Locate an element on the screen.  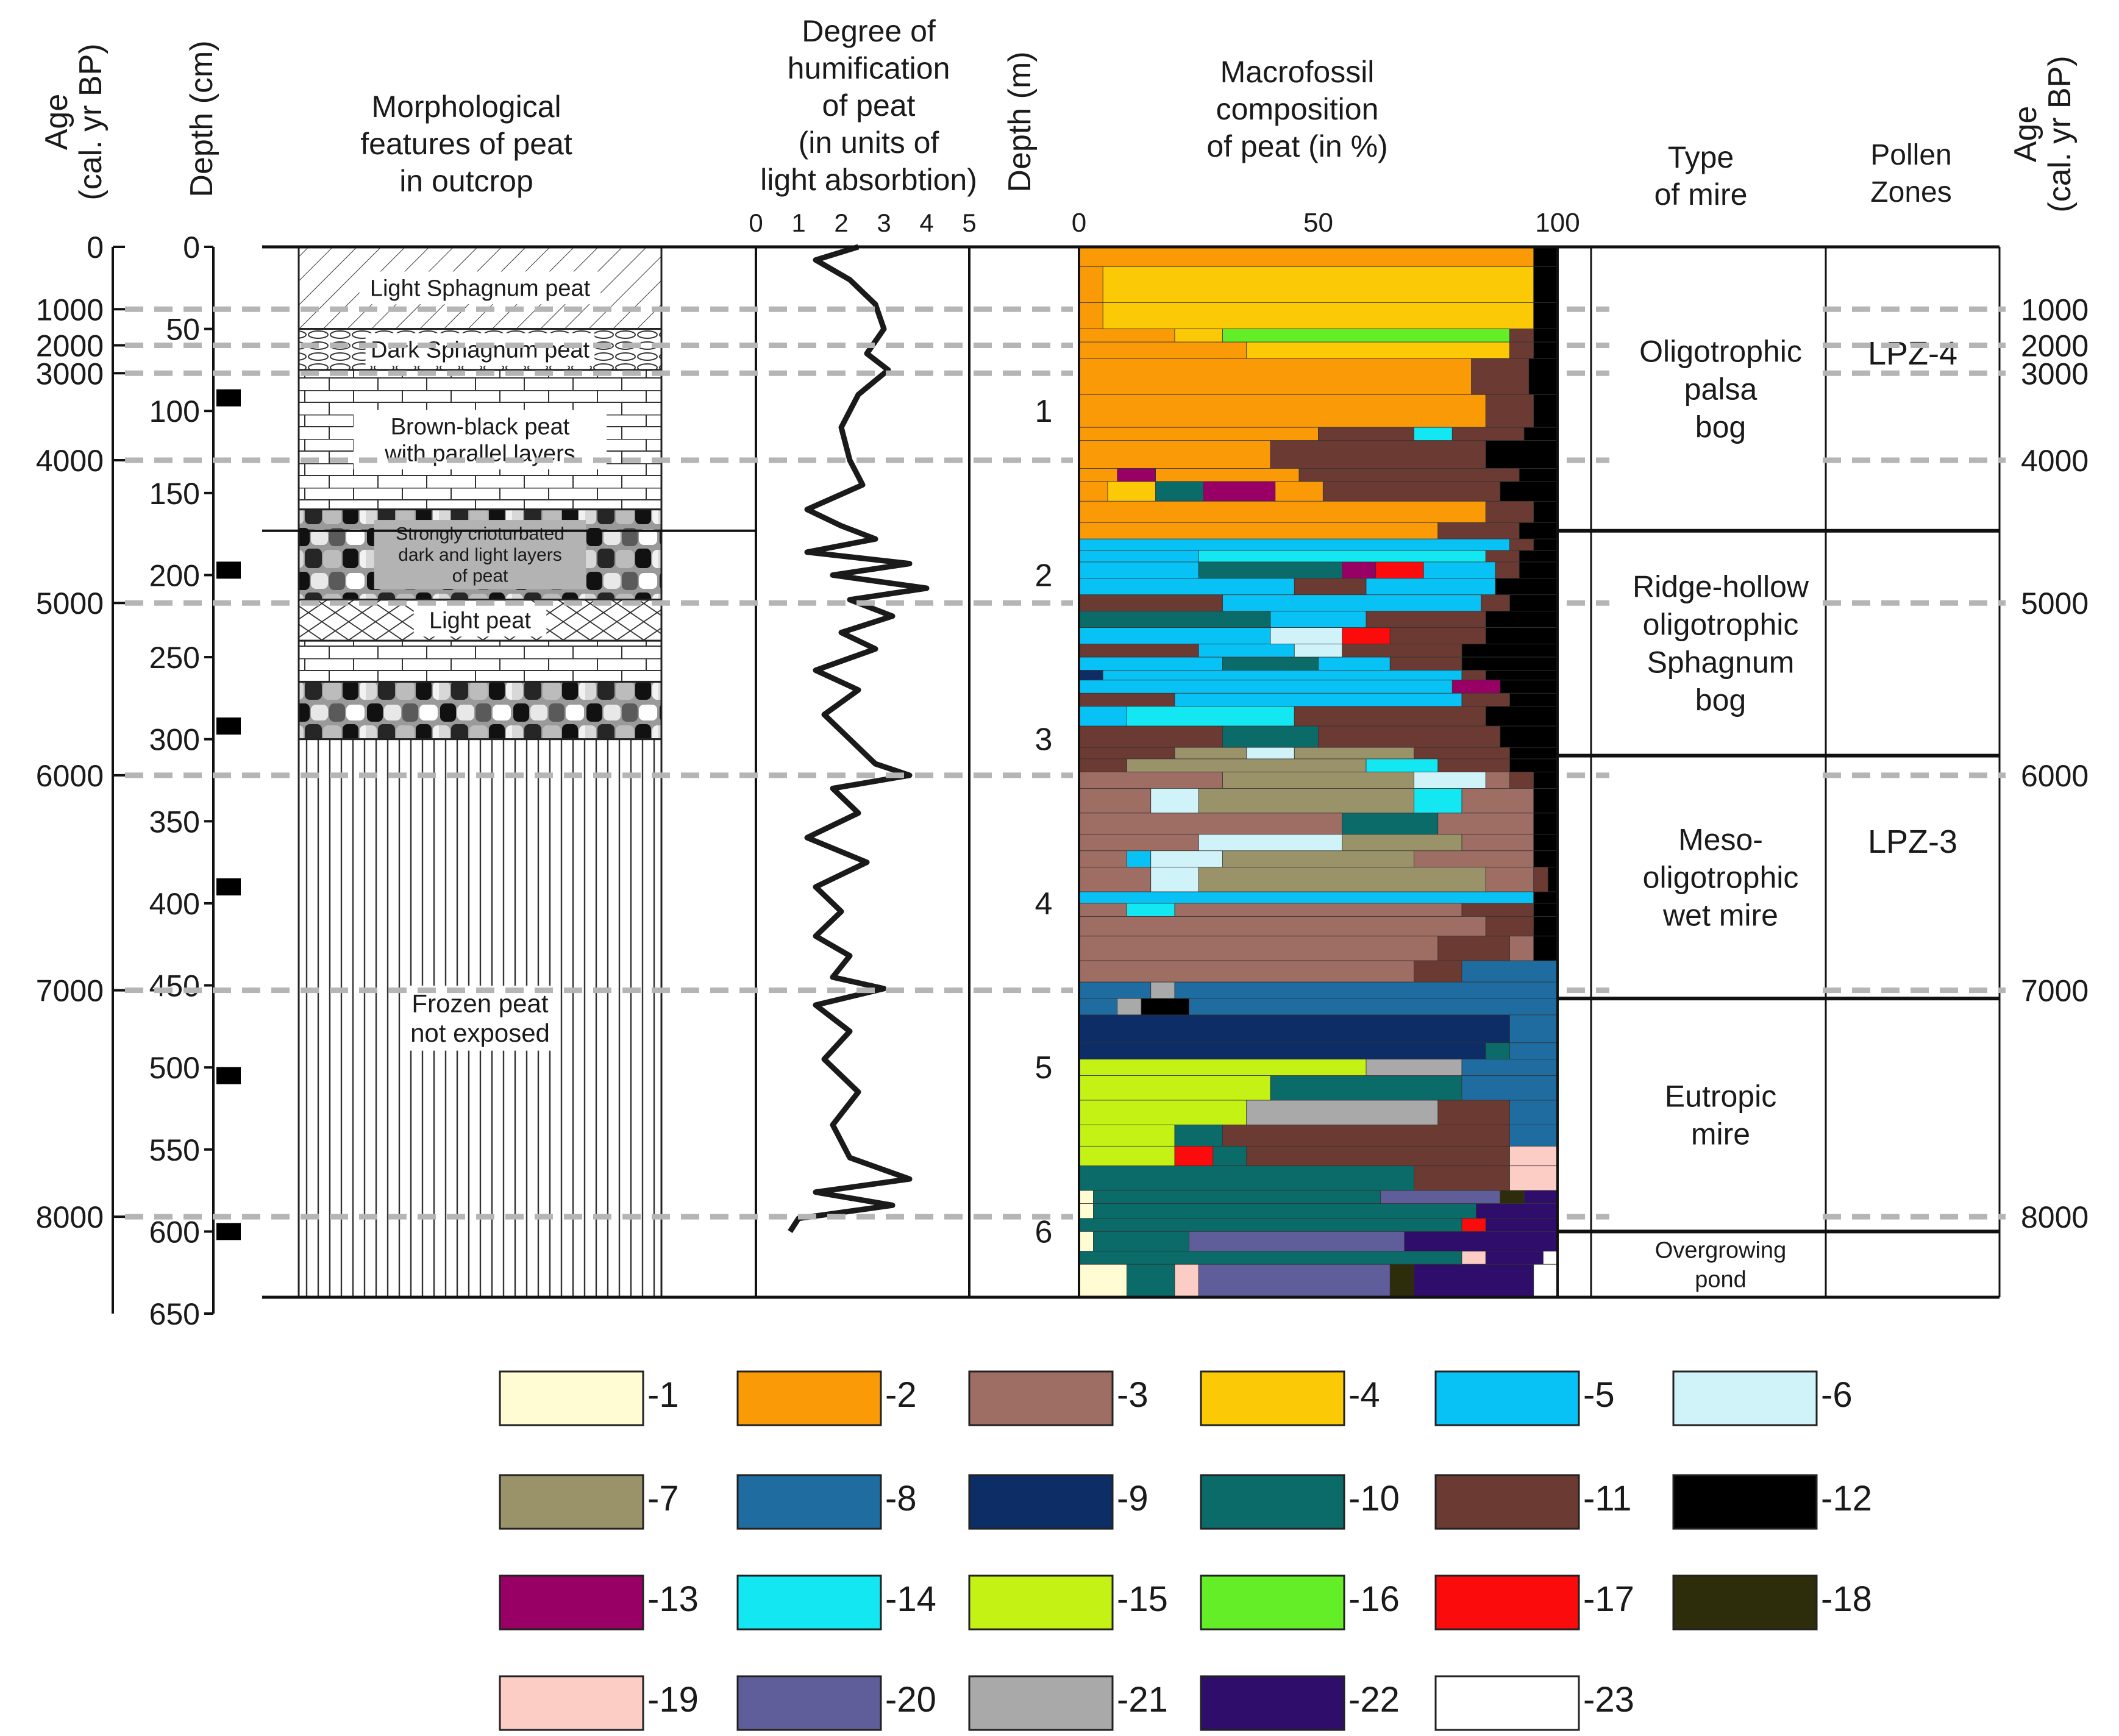
left-age-tick-label: 6000 is located at coordinates (70, 776).